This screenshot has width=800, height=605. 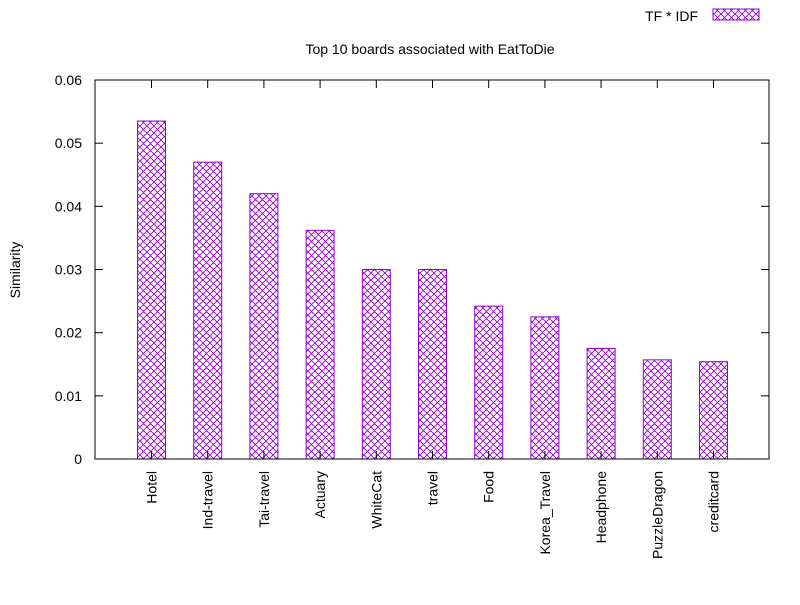 What do you see at coordinates (489, 487) in the screenshot?
I see `x-tick-label: Food` at bounding box center [489, 487].